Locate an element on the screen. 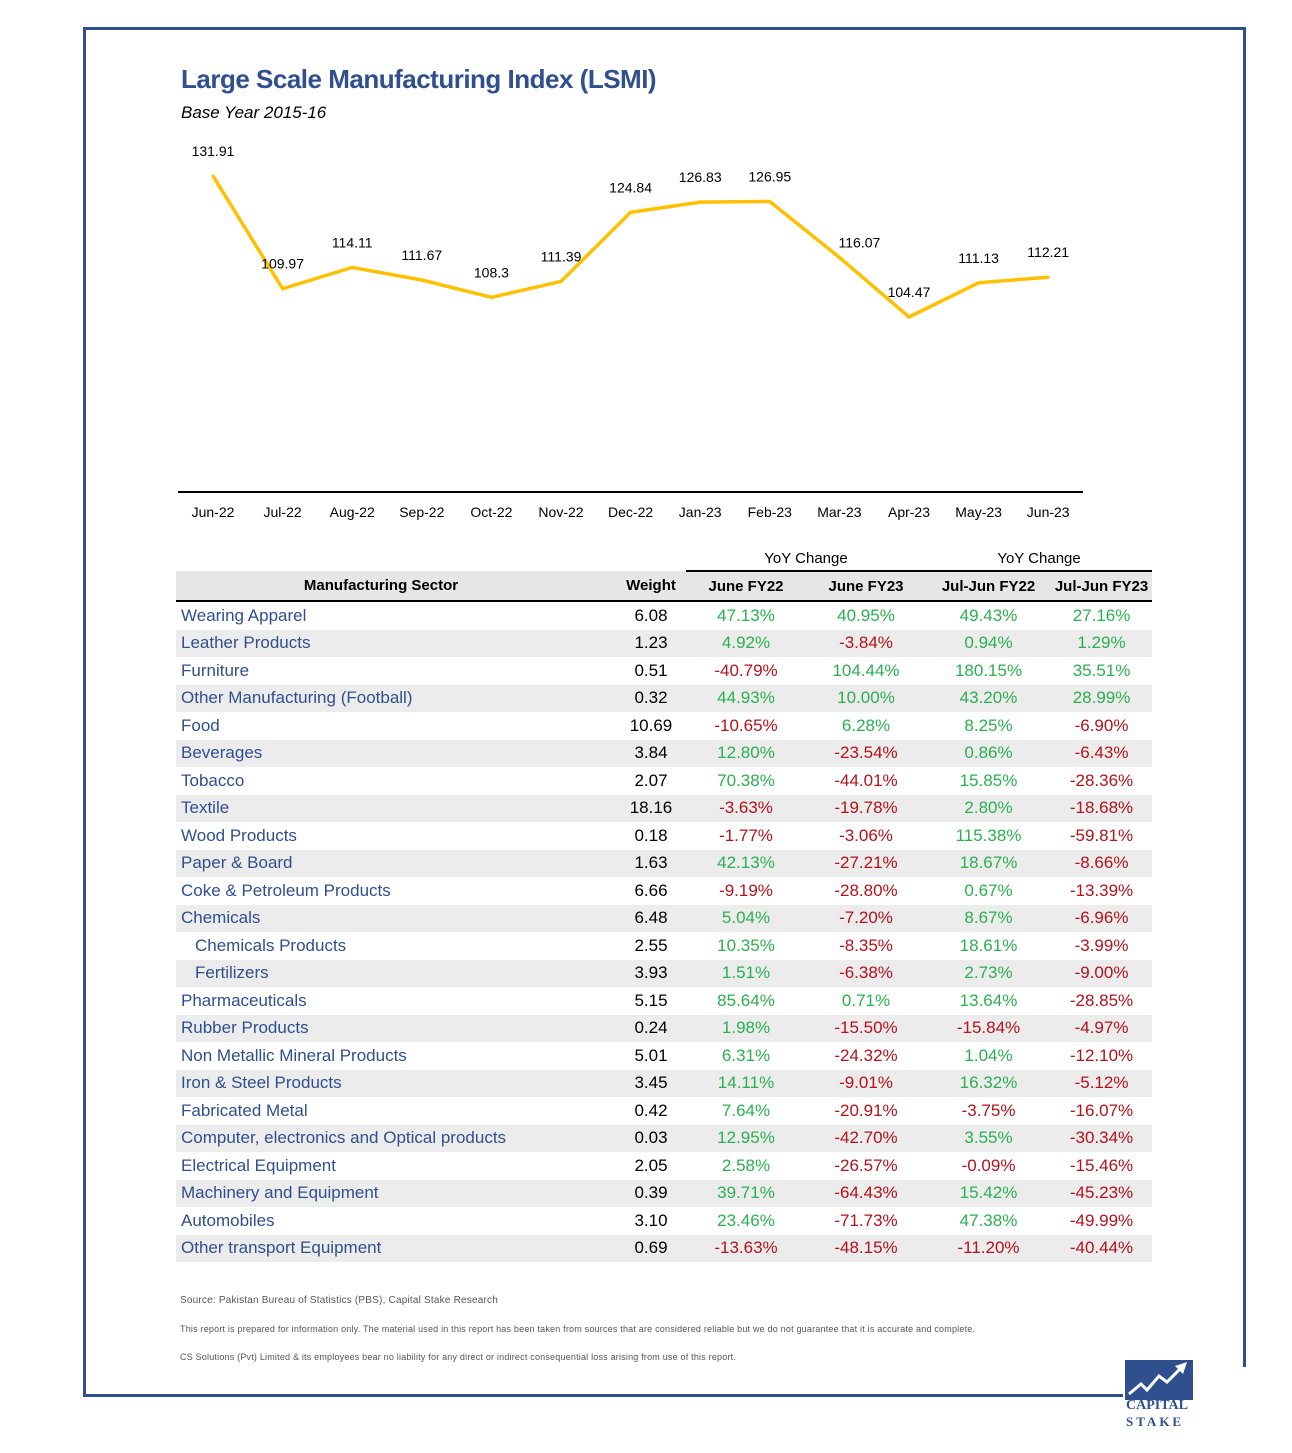 This screenshot has height=1453, width=1292. yoy-change-cell: -71.73% is located at coordinates (866, 1220).